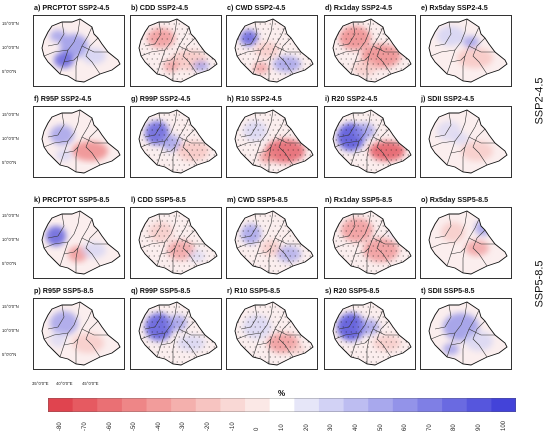  I want to click on map-panel: e) Rx5day SSP2-4.5, so click(467, 46).